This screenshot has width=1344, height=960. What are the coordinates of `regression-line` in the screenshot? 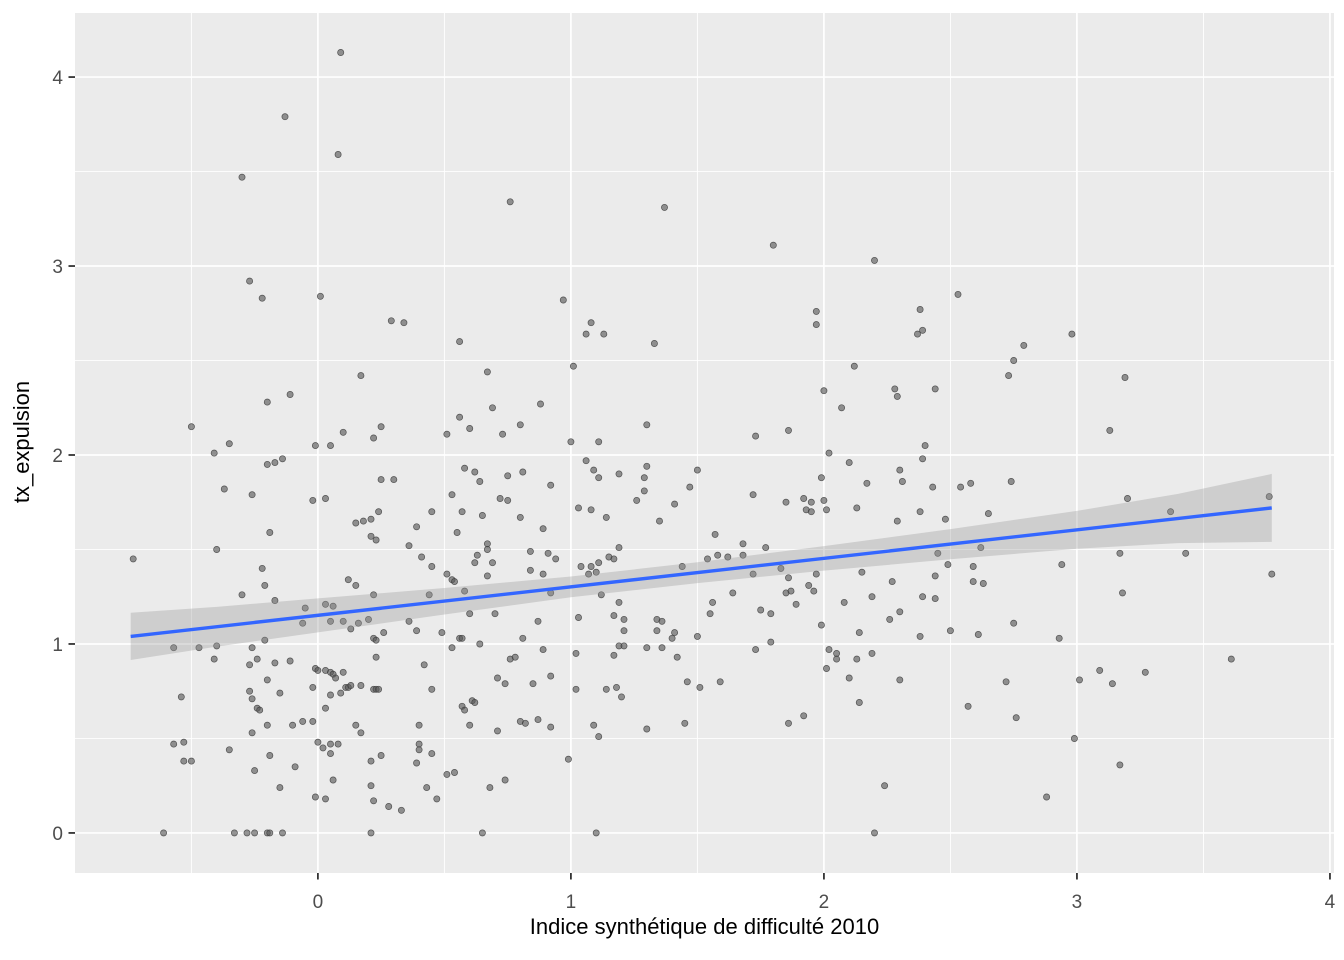 It's located at (701, 572).